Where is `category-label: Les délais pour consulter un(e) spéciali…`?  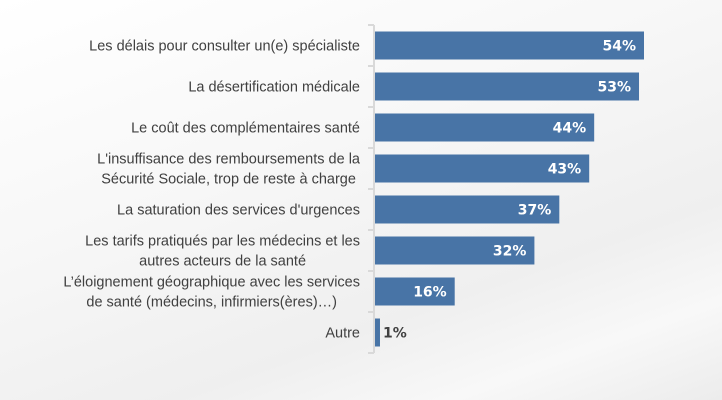
category-label: Les délais pour consulter un(e) spéciali… is located at coordinates (224, 47).